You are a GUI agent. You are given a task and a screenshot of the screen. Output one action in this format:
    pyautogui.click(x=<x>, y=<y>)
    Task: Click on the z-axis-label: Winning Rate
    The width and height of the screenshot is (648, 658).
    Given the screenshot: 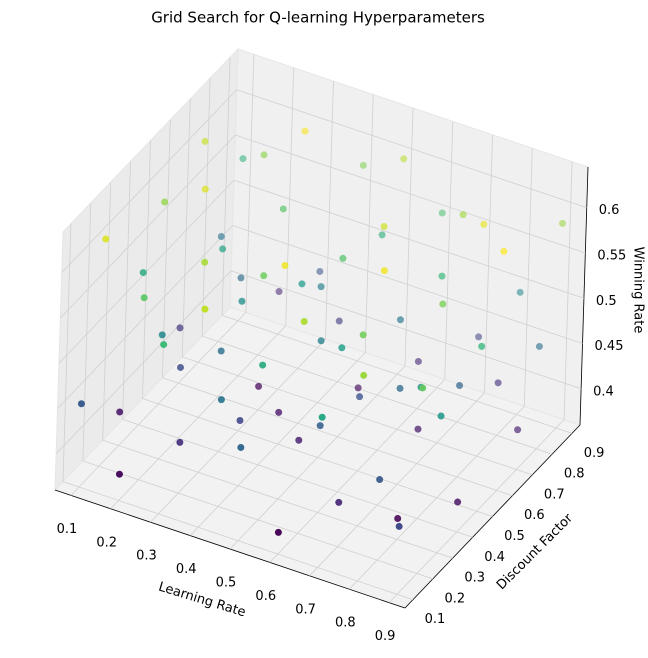 What is the action you would take?
    pyautogui.click(x=638, y=290)
    